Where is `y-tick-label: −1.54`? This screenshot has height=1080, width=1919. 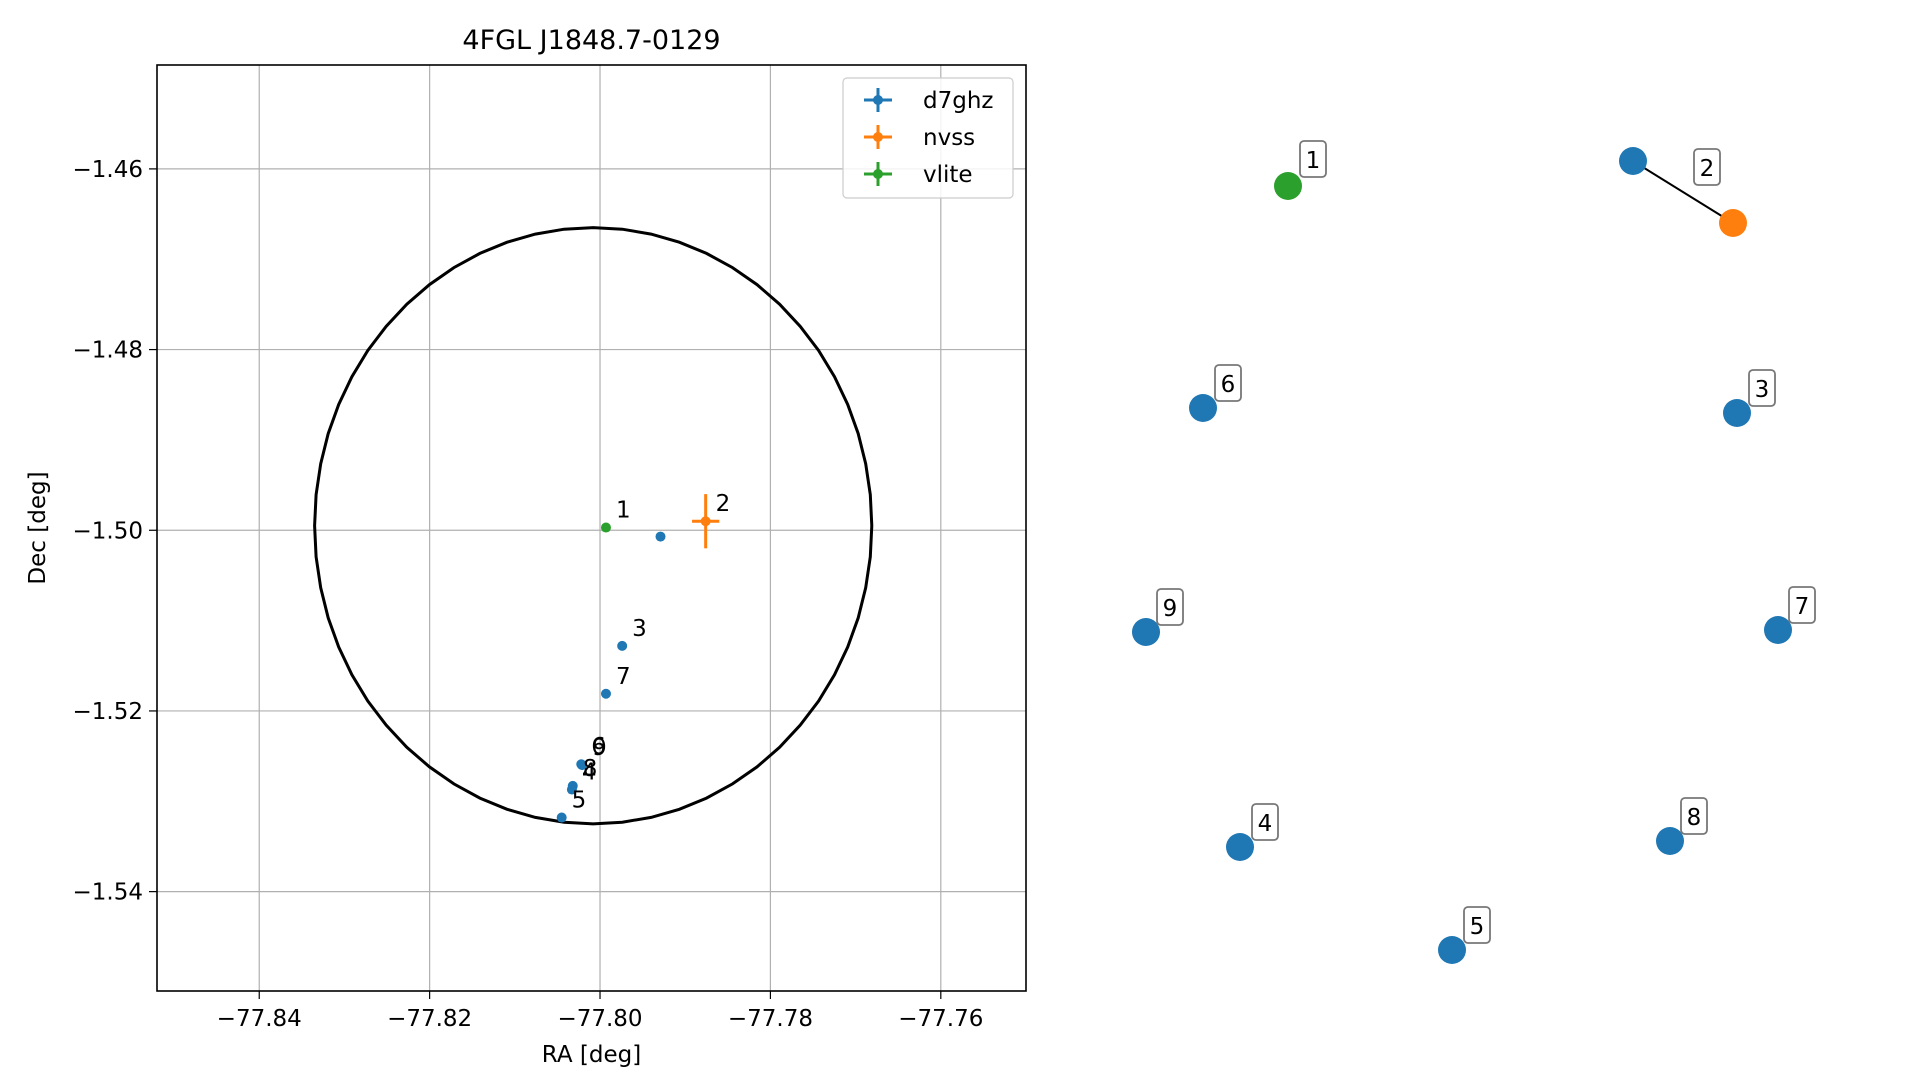
y-tick-label: −1.54 is located at coordinates (108, 893).